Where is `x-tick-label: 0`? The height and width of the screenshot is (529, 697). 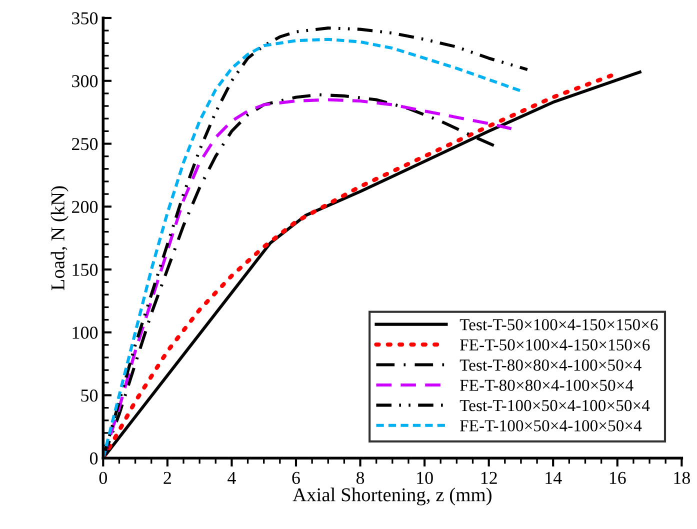
x-tick-label: 0 is located at coordinates (103, 478).